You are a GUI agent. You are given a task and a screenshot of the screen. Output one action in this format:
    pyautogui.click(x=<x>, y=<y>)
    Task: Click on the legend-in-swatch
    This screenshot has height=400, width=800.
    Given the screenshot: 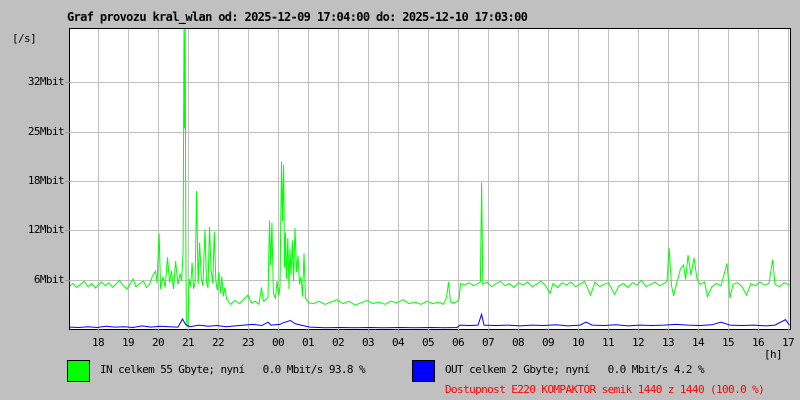 What is the action you would take?
    pyautogui.click(x=78, y=371)
    